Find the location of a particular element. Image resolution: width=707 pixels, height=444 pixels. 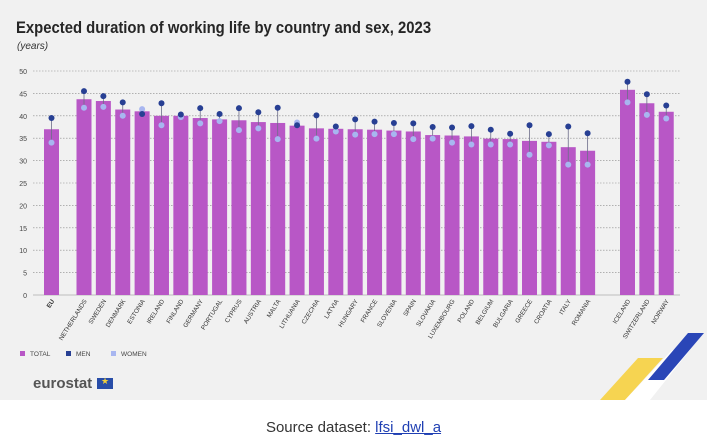

y-tick-label: 30 is located at coordinates (23, 162).